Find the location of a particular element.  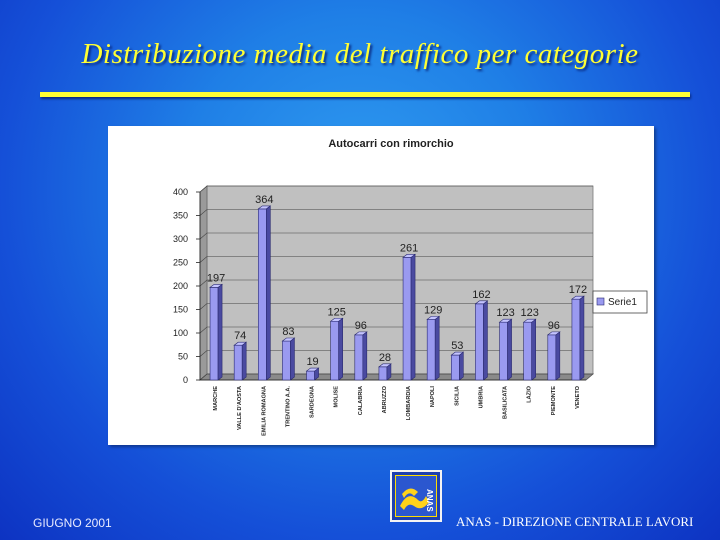

x-tick-label: CALABRIA is located at coordinates (361, 400).